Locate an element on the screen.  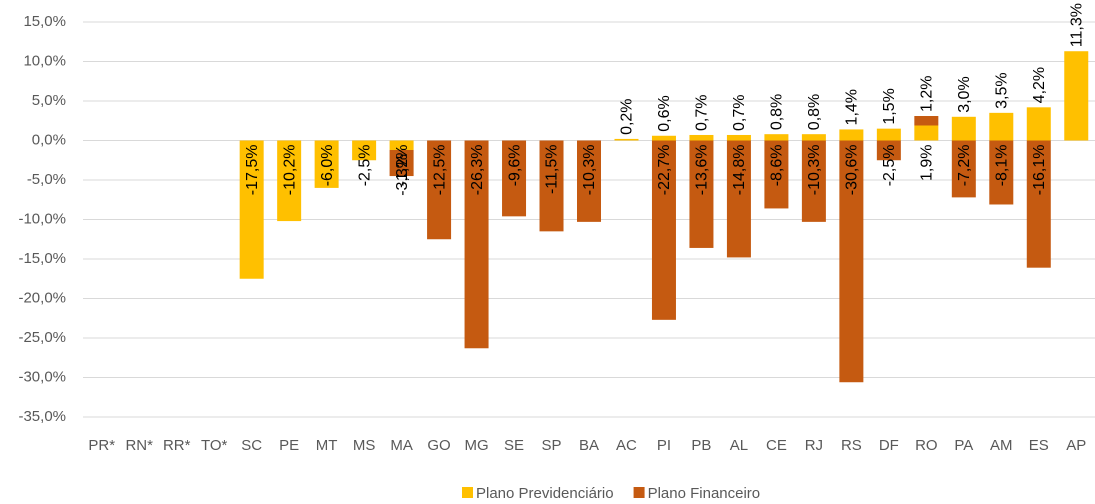
x-tick-label: RO is located at coordinates (926, 445).